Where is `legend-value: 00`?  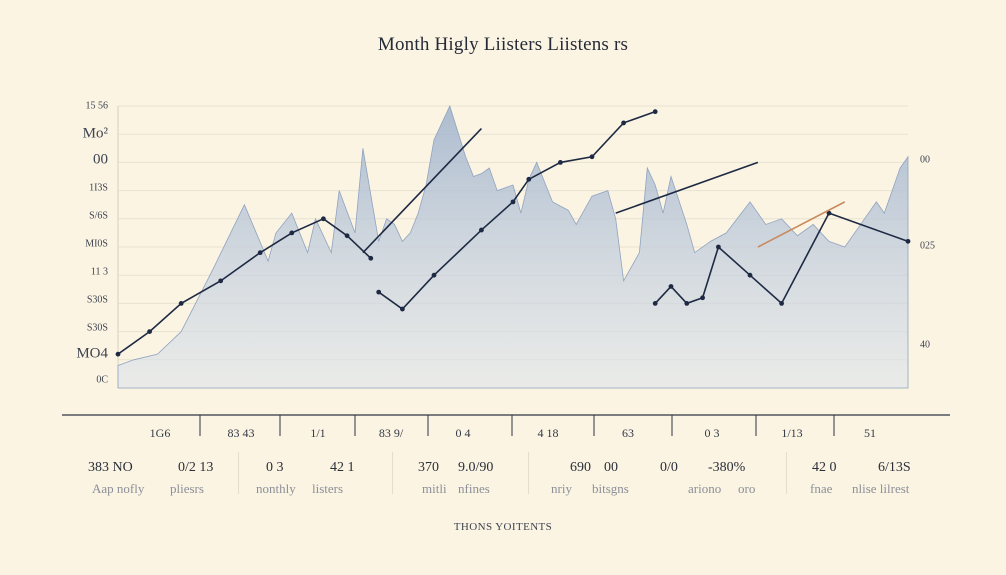 legend-value: 00 is located at coordinates (611, 467).